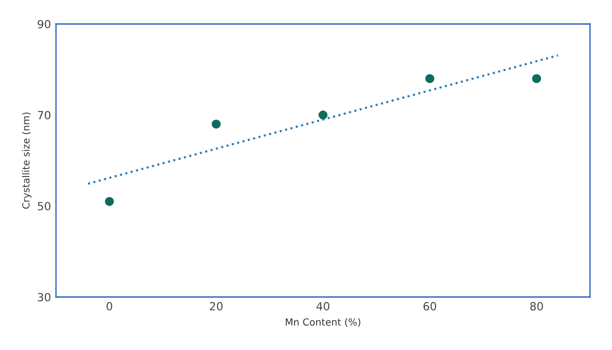  What do you see at coordinates (109, 306) in the screenshot?
I see `x-tick-label: 0` at bounding box center [109, 306].